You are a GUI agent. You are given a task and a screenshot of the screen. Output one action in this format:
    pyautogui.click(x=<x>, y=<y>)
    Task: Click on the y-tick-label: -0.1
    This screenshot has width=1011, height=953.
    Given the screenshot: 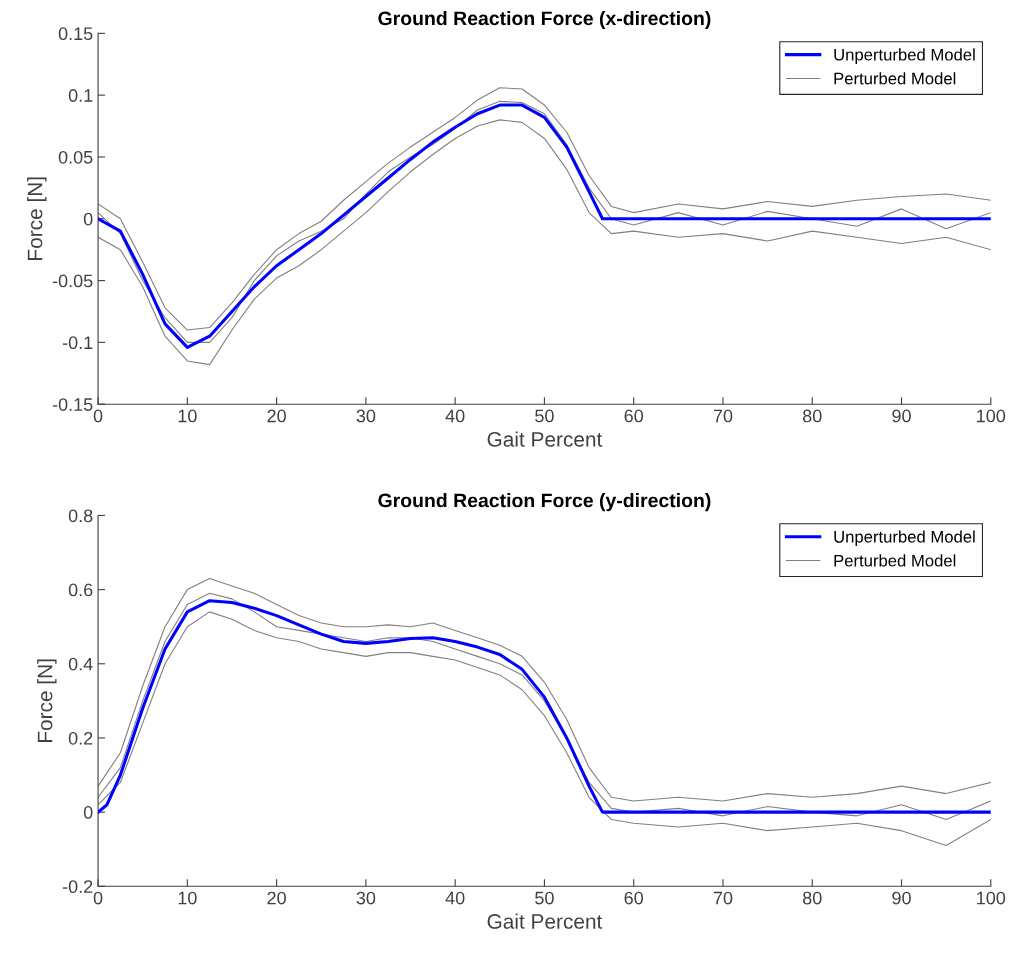 What is the action you would take?
    pyautogui.click(x=77, y=343)
    